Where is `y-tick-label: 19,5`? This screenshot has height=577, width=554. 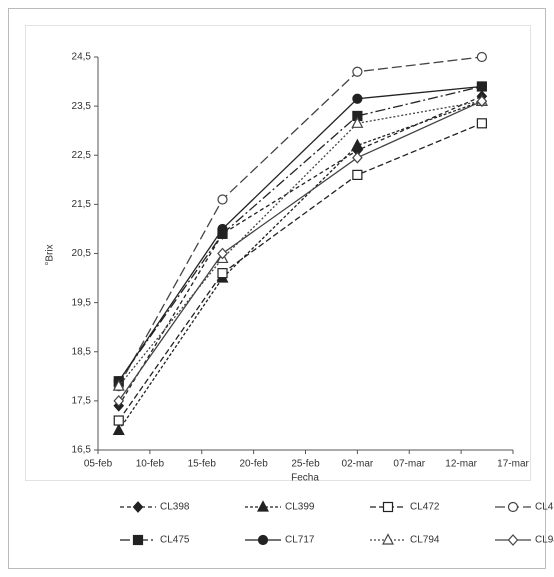 y-tick-label: 19,5 is located at coordinates (82, 302).